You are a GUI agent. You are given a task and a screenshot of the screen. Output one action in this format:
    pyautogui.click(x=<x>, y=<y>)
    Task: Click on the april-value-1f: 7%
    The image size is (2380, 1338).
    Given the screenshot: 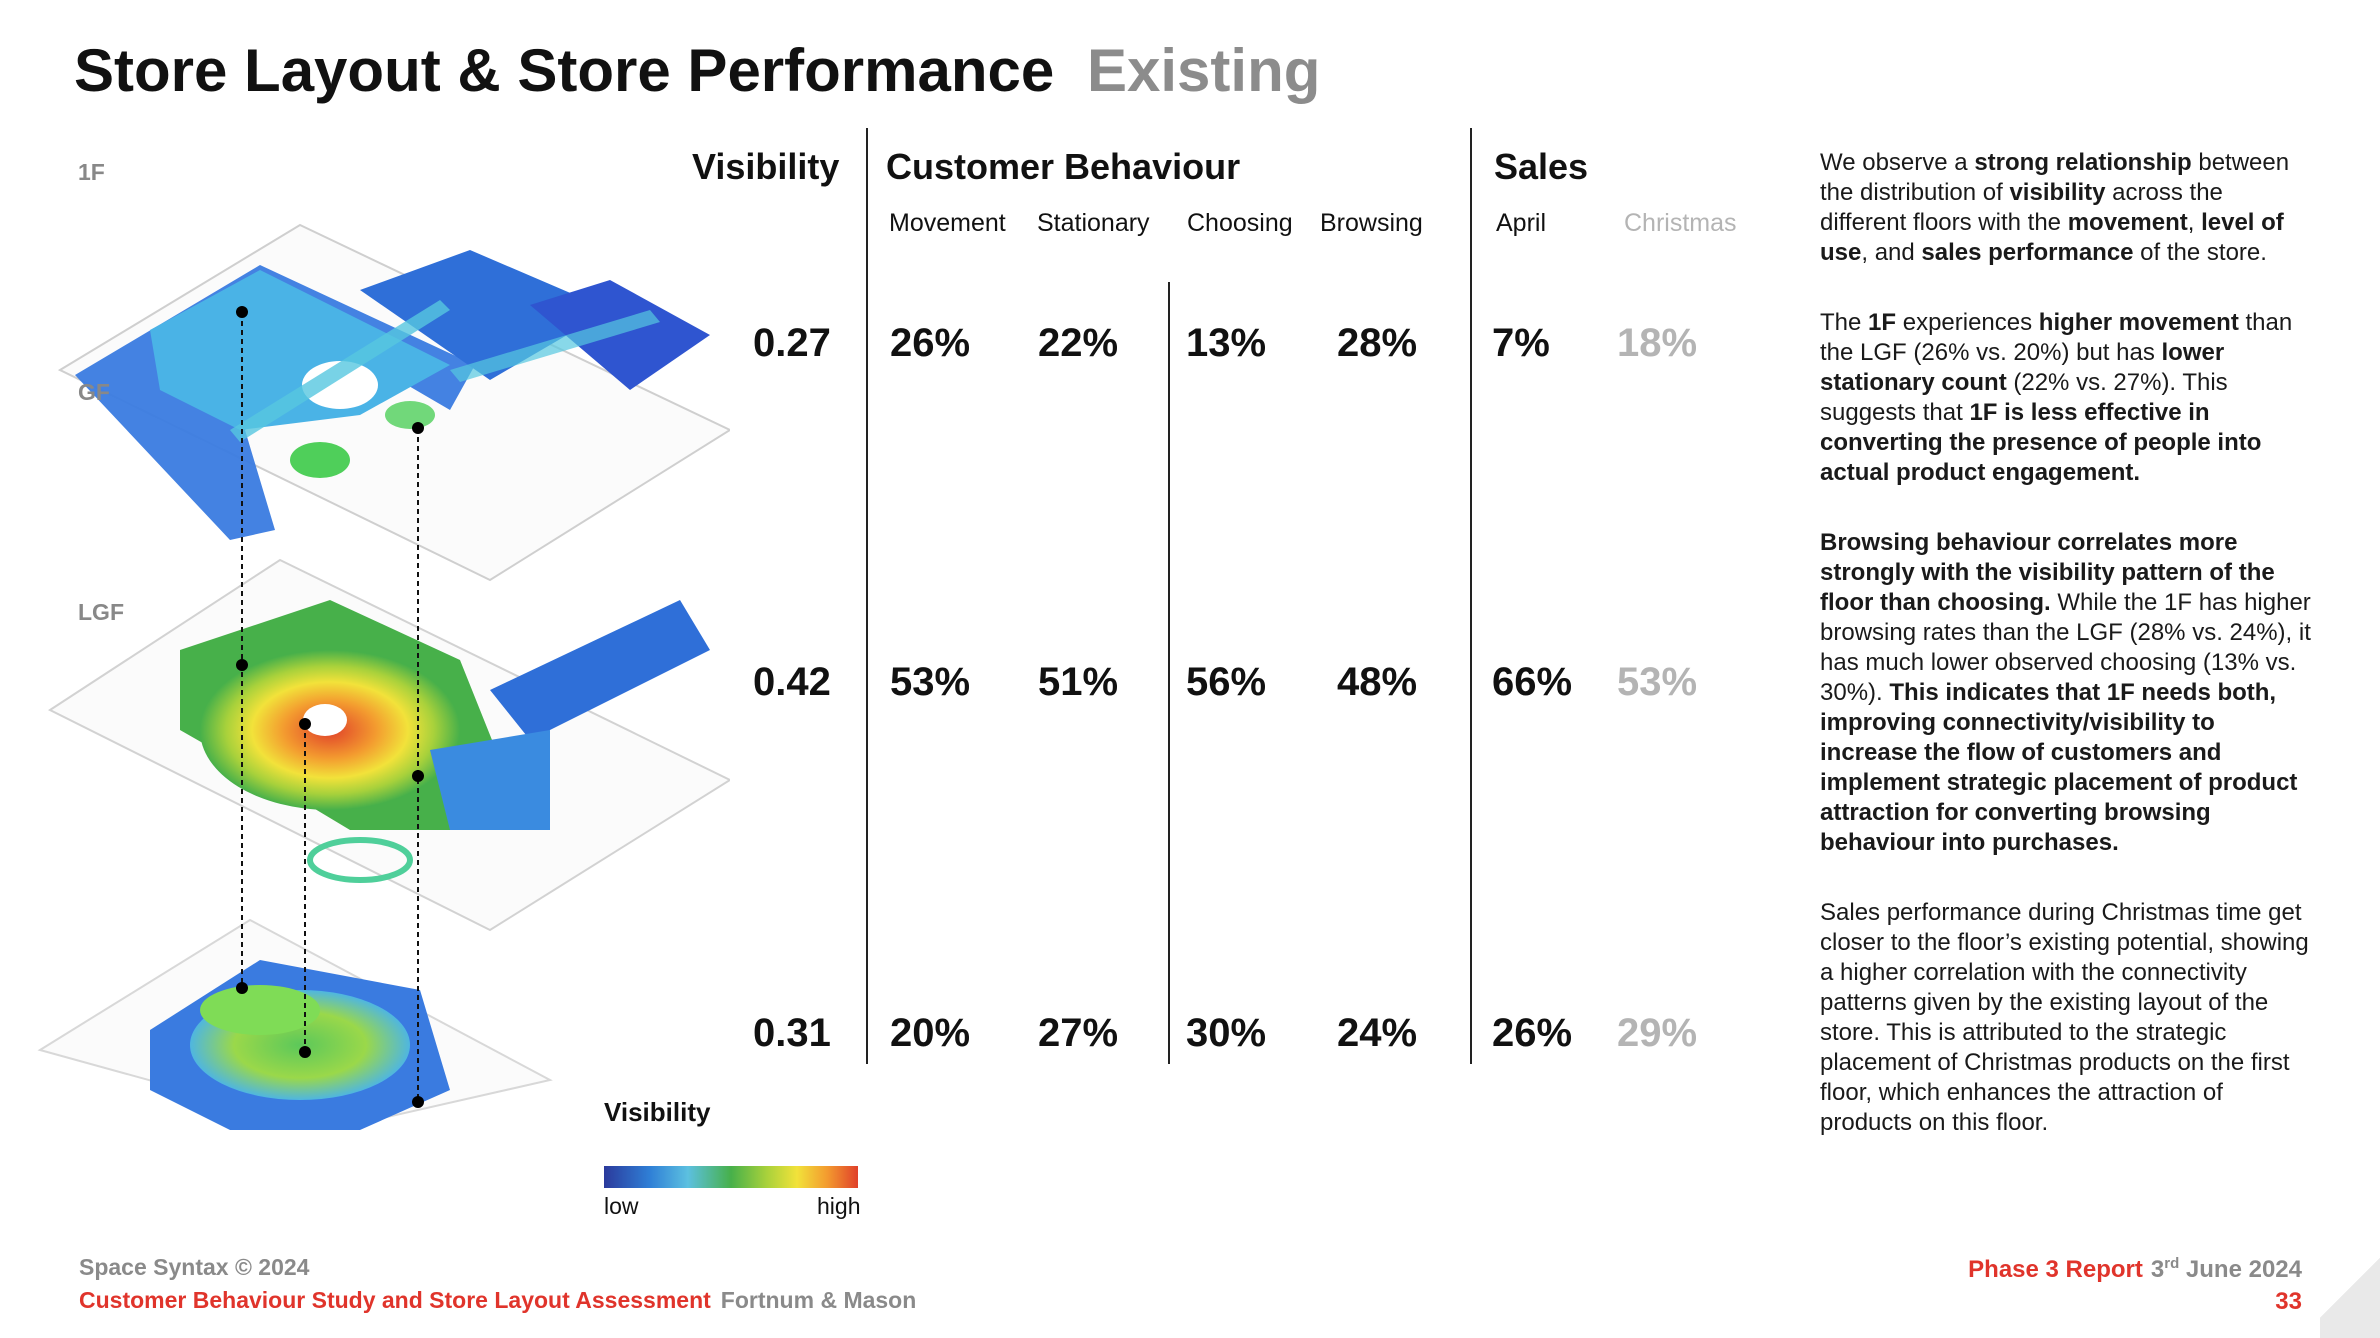 What is the action you would take?
    pyautogui.click(x=1521, y=343)
    